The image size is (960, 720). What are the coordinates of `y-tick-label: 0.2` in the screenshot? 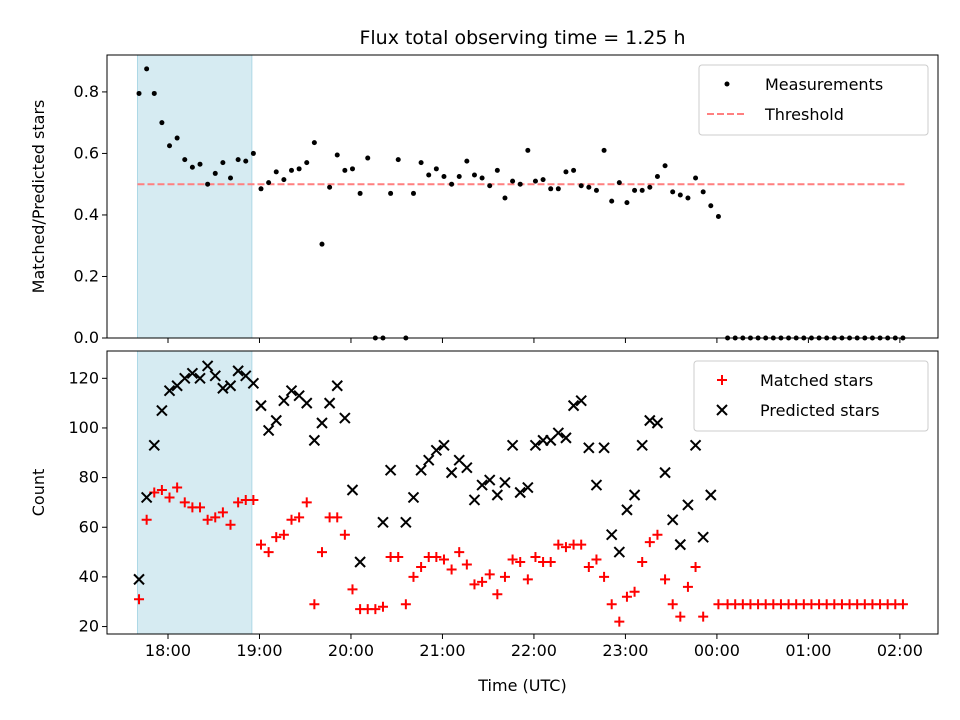 It's located at (86, 275).